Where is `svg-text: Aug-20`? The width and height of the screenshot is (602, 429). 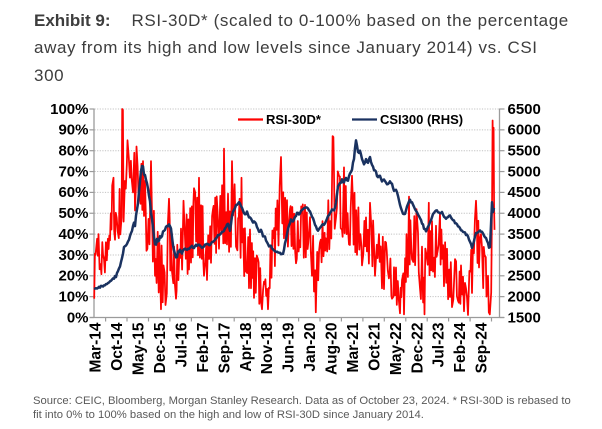
svg-text: Aug-20 is located at coordinates (332, 349).